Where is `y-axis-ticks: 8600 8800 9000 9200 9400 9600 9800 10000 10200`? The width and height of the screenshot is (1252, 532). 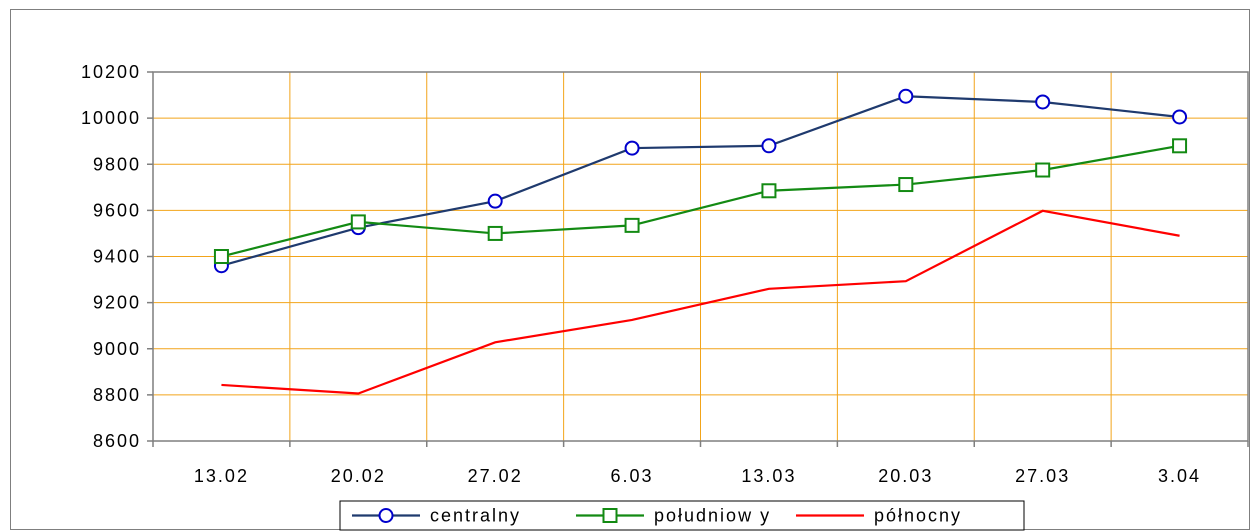 y-axis-ticks: 8600 8800 9000 9200 9400 9600 9800 10000 10200 is located at coordinates (117, 256).